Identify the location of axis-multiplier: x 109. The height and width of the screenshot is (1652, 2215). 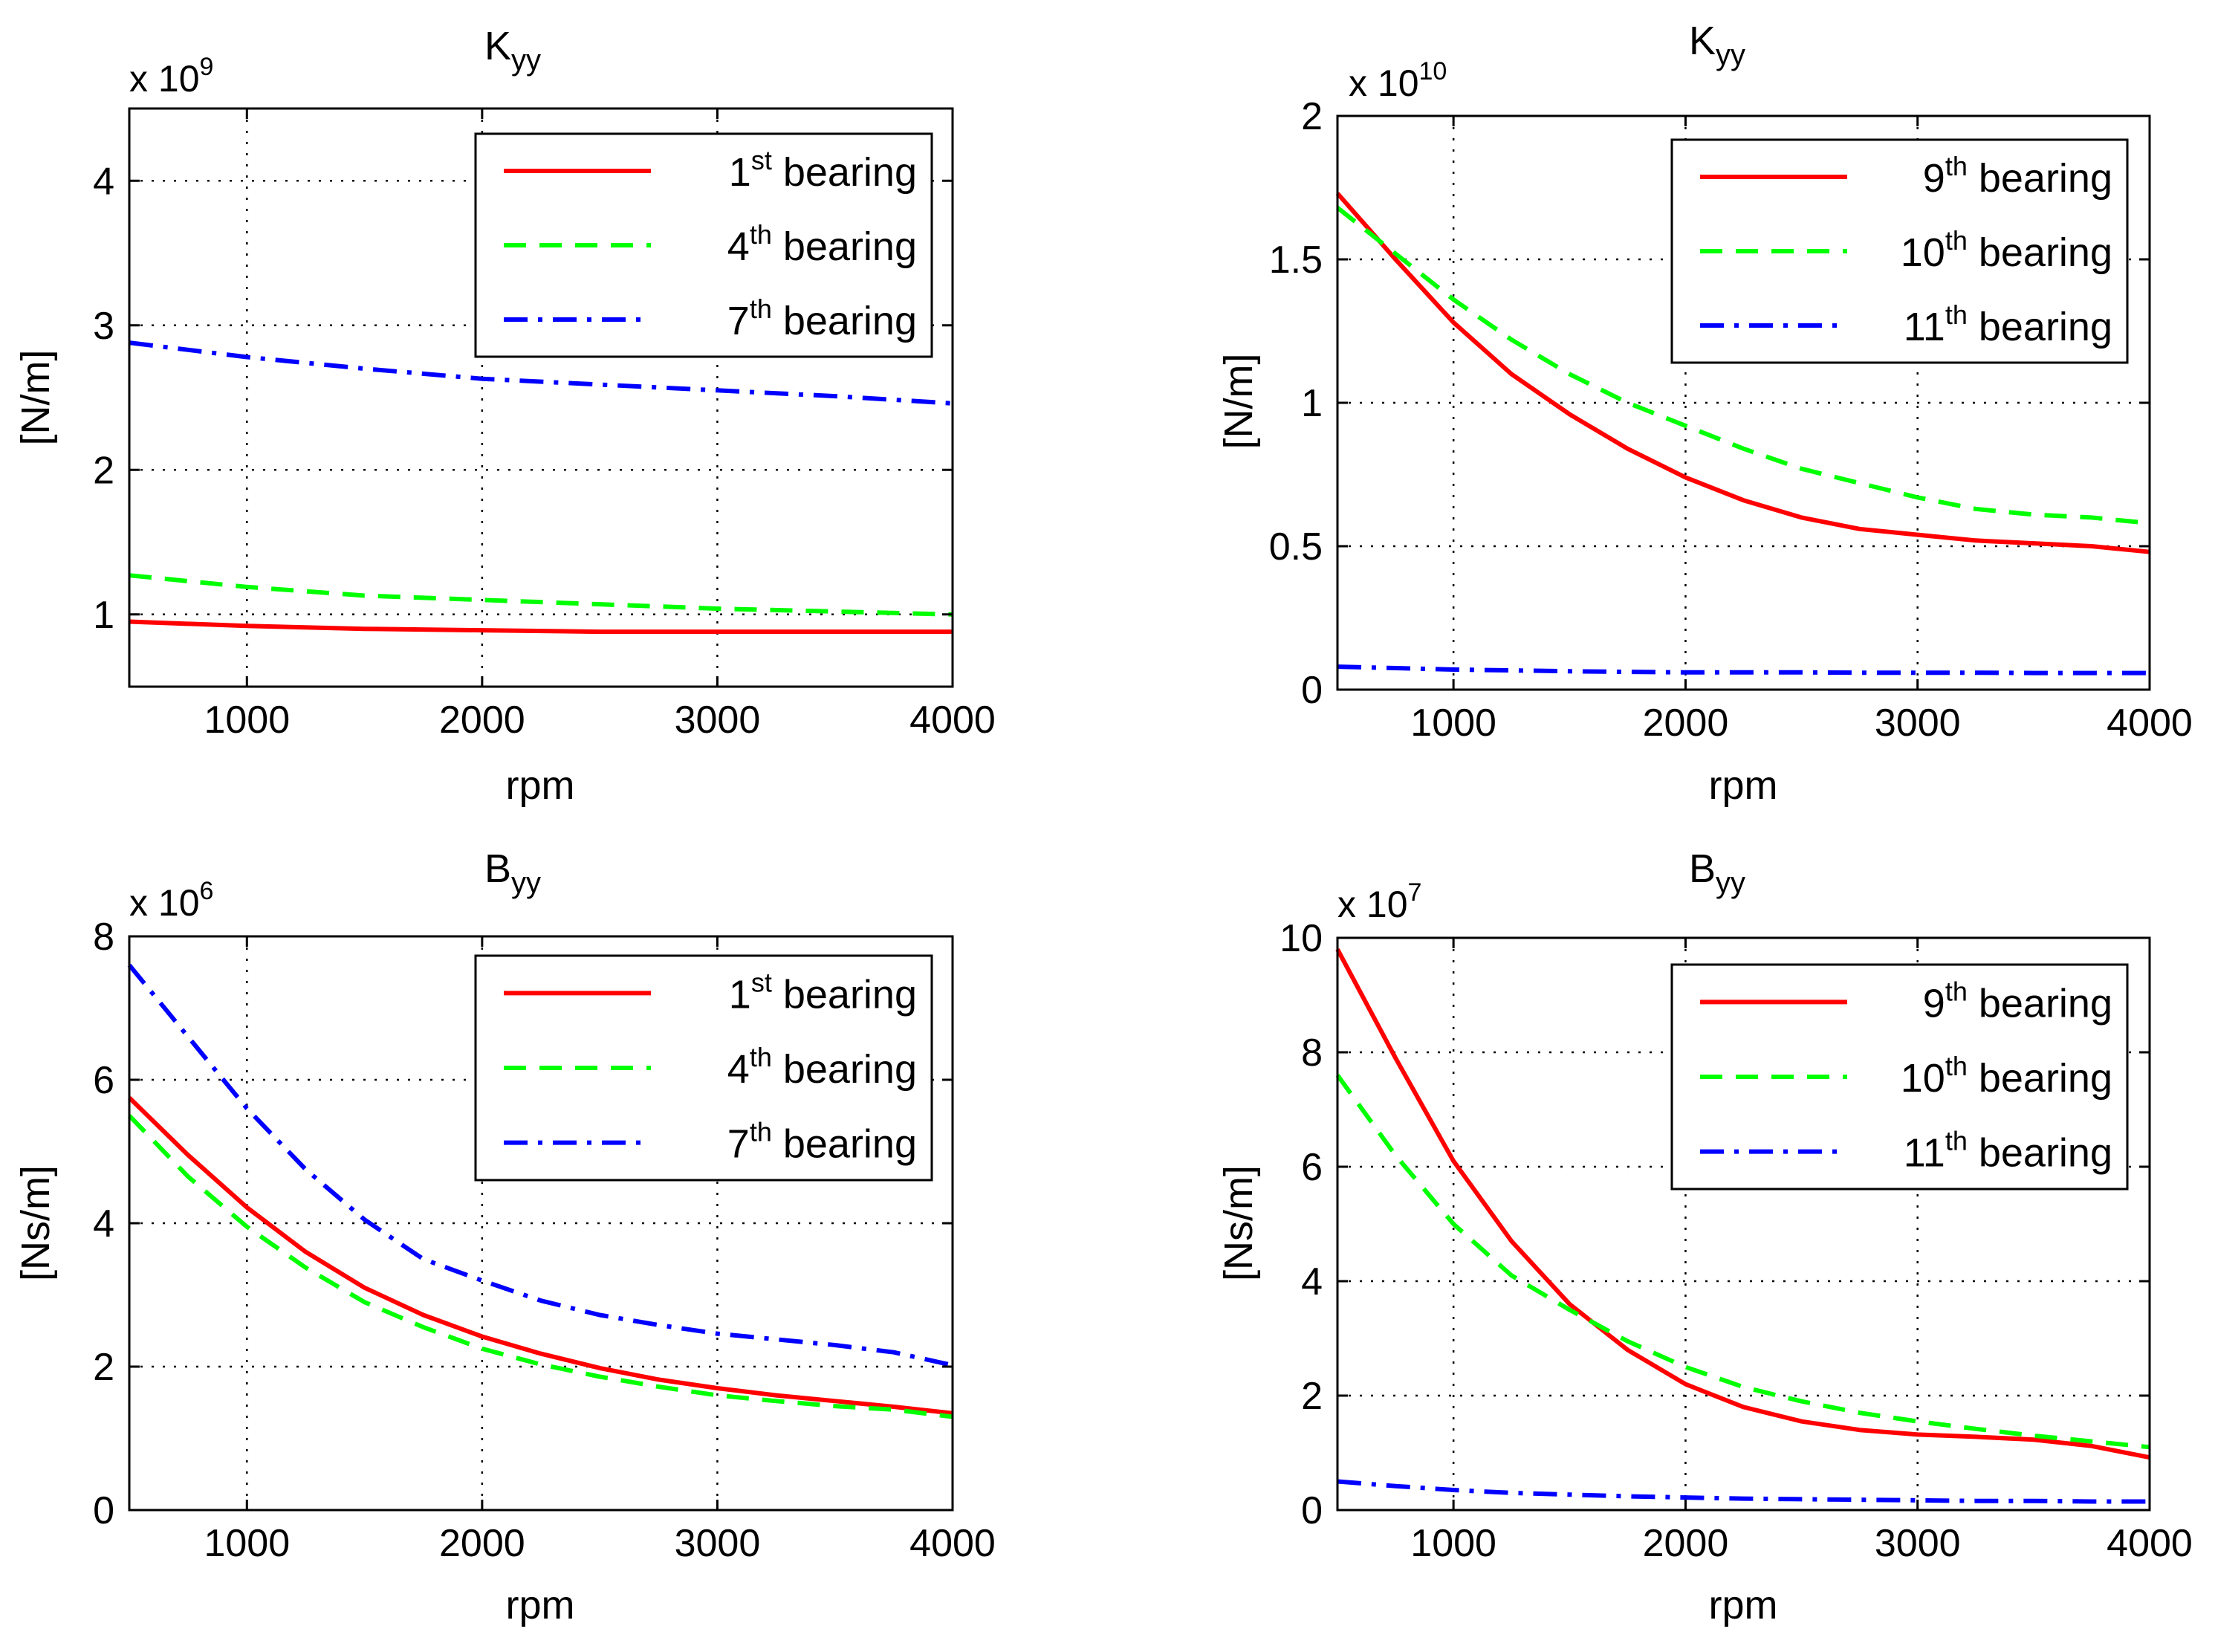
(171, 76).